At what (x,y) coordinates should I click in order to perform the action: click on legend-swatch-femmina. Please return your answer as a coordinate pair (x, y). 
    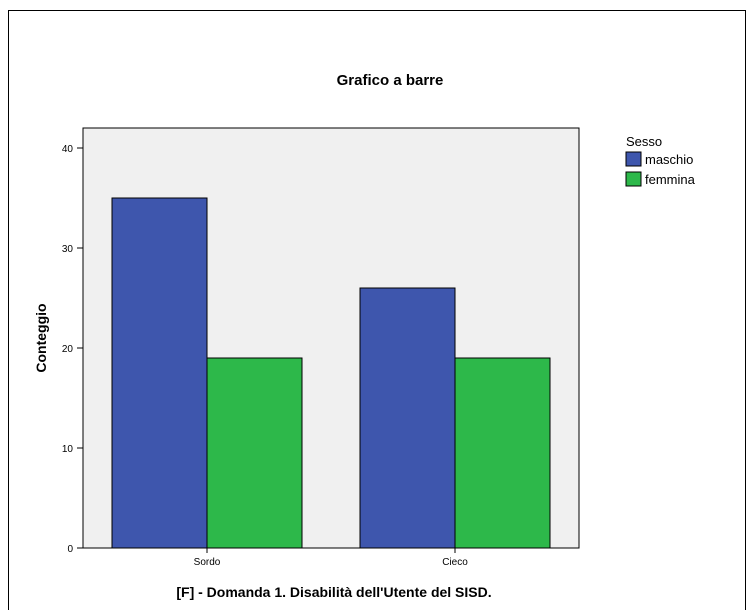
    Looking at the image, I should click on (633, 179).